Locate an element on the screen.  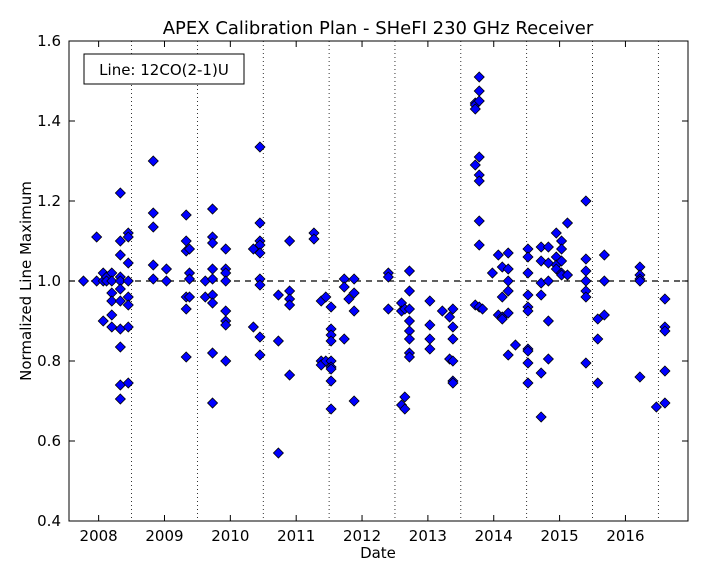
x-tick-label: 2016 is located at coordinates (625, 536).